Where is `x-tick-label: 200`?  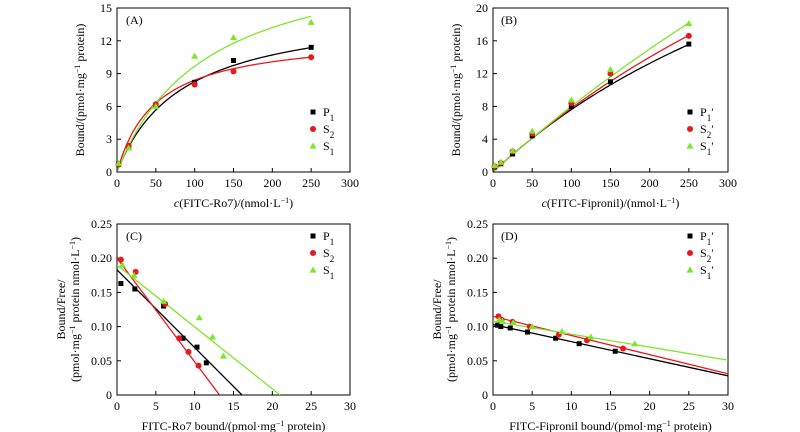 x-tick-label: 200 is located at coordinates (650, 183).